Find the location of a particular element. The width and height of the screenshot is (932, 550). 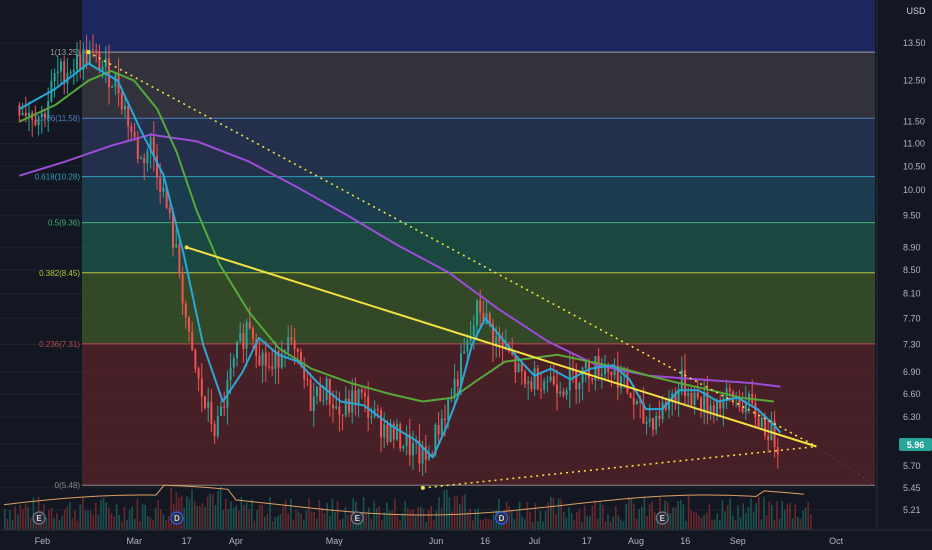

time-tick-label: Sep is located at coordinates (738, 541).